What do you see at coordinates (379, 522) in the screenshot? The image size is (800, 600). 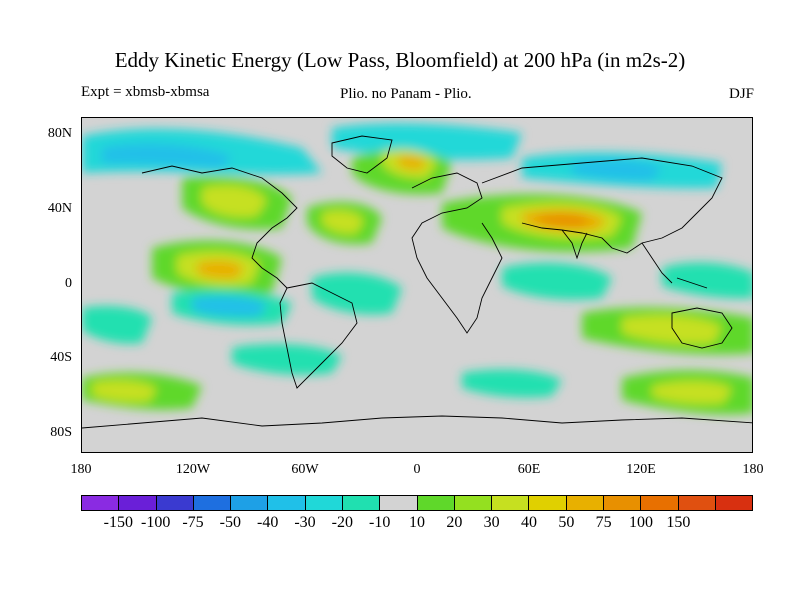 I see `colorbar-tick-label: -10` at bounding box center [379, 522].